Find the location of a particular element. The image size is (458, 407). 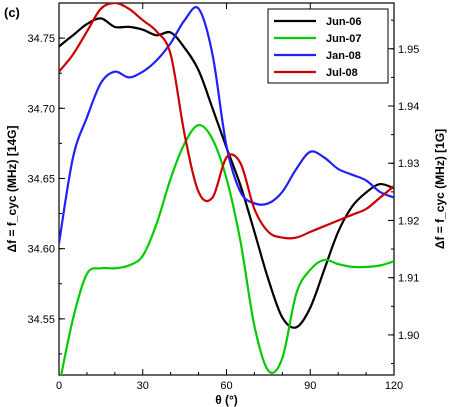

x-axis-label: θ (°) is located at coordinates (226, 400).